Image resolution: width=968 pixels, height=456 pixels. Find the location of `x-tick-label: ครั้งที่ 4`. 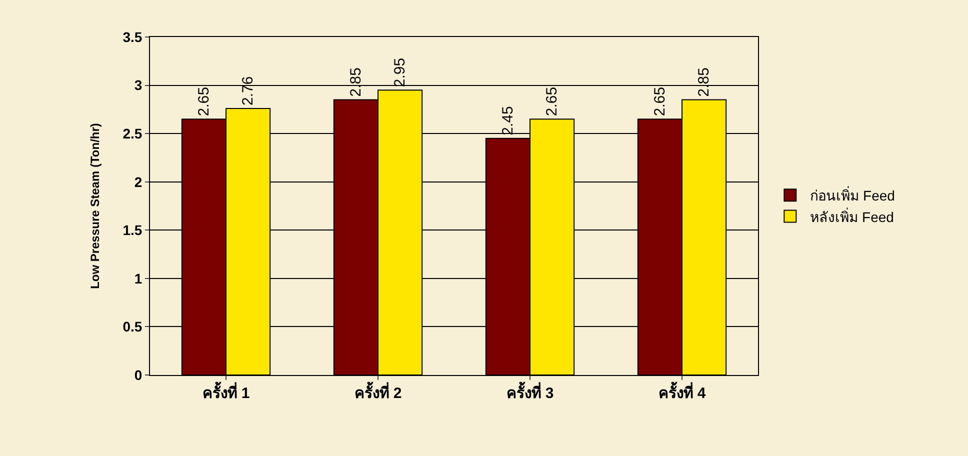

x-tick-label: ครั้งที่ 4 is located at coordinates (682, 391).